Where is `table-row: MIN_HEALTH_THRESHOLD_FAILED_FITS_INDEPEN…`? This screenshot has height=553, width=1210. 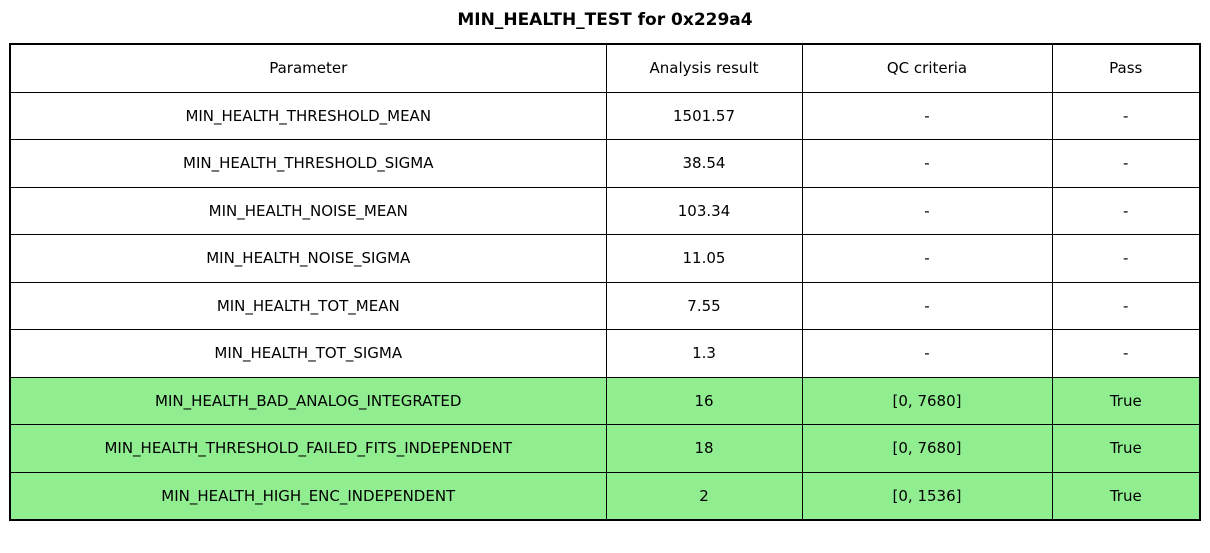
table-row: MIN_HEALTH_THRESHOLD_FAILED_FITS_INDEPEN… is located at coordinates (605, 448).